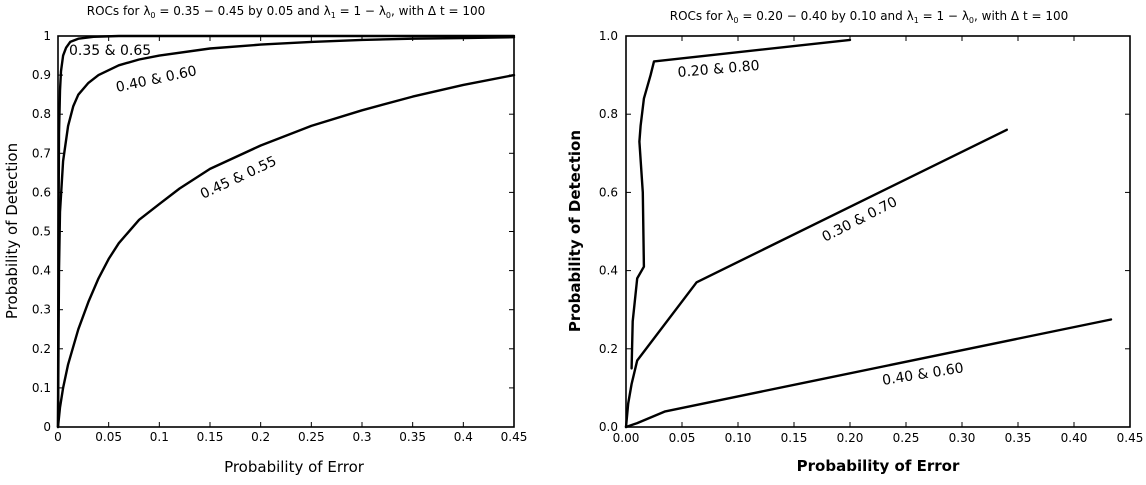 Image resolution: width=1146 pixels, height=485 pixels. Describe the element at coordinates (159, 437) in the screenshot. I see `x-tick-label: 0.1` at that location.